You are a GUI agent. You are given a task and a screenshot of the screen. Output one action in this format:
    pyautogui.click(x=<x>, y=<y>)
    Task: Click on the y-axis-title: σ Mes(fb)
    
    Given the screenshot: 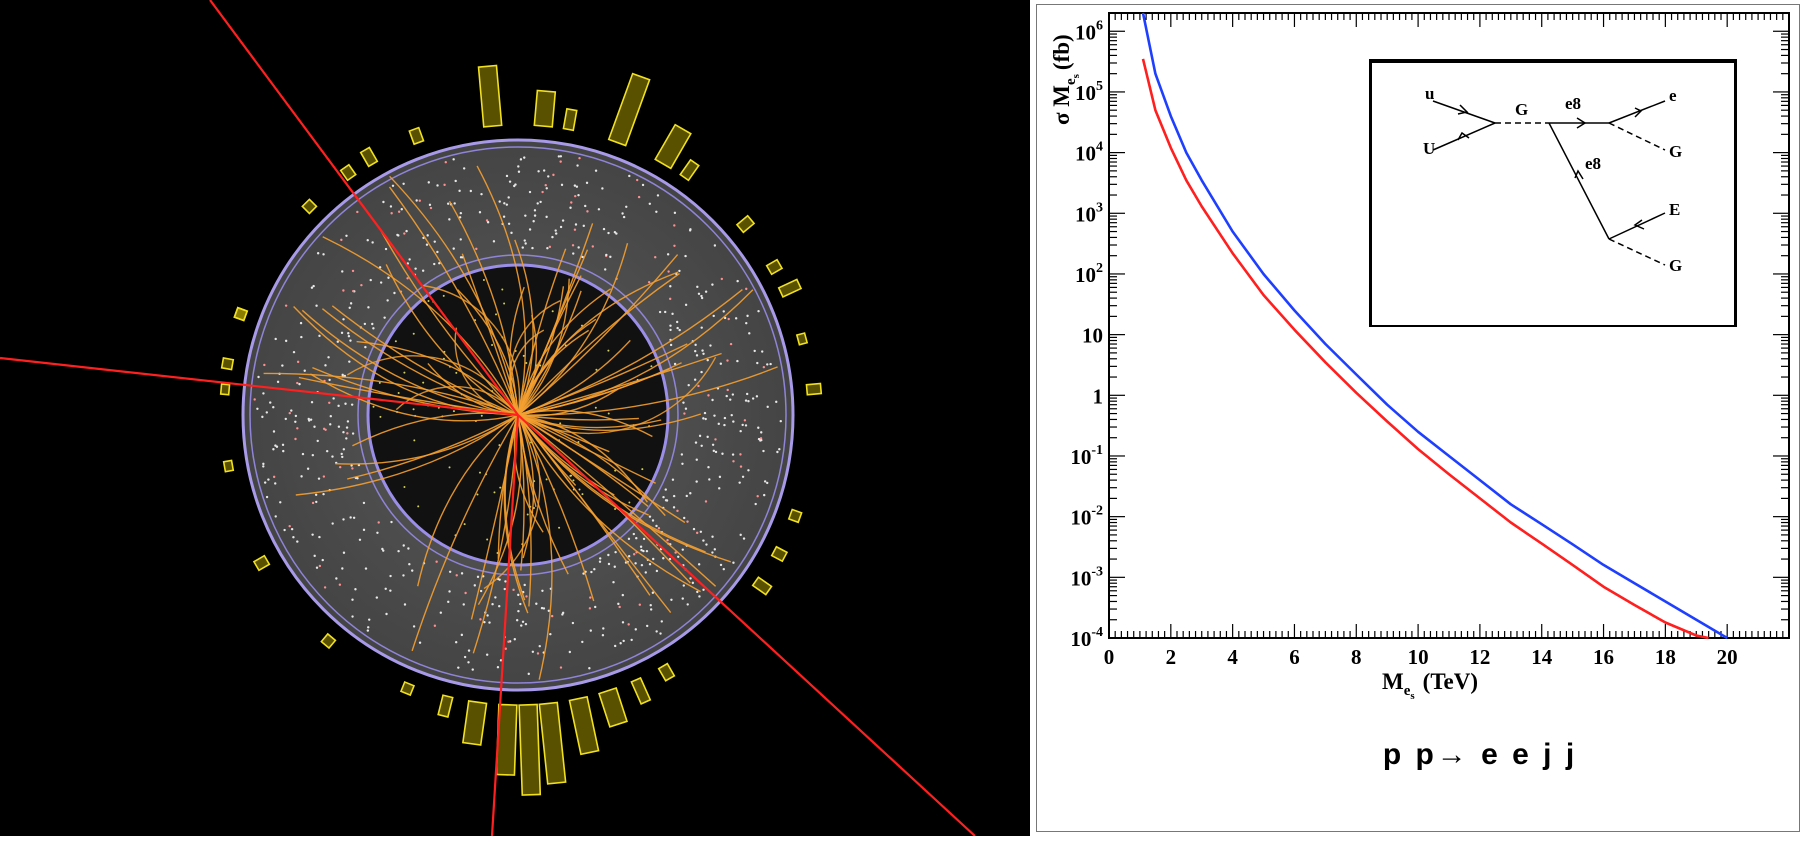 What is the action you would take?
    pyautogui.click(x=1065, y=79)
    